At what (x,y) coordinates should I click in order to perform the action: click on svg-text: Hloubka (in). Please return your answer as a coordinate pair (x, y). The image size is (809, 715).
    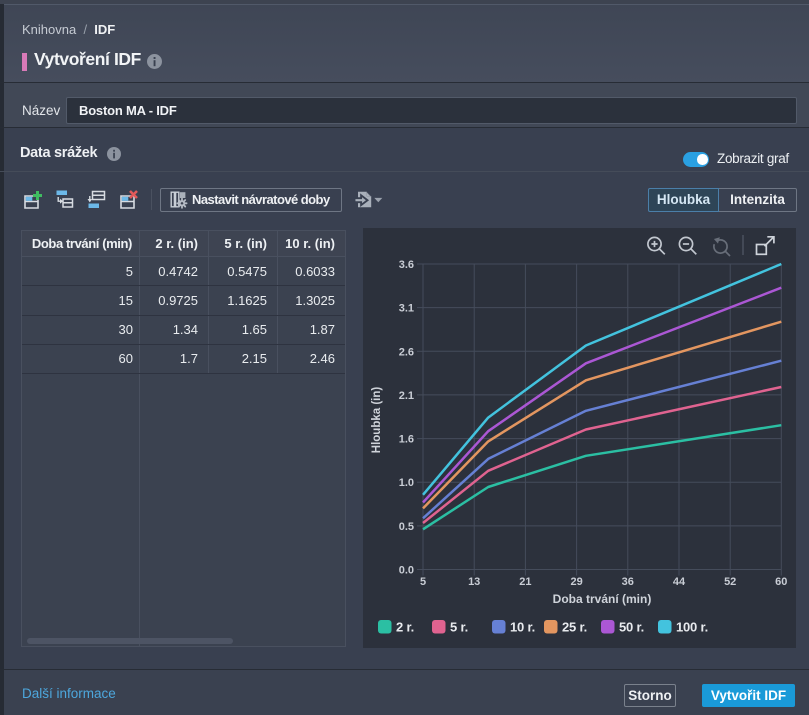
    Looking at the image, I should click on (377, 420).